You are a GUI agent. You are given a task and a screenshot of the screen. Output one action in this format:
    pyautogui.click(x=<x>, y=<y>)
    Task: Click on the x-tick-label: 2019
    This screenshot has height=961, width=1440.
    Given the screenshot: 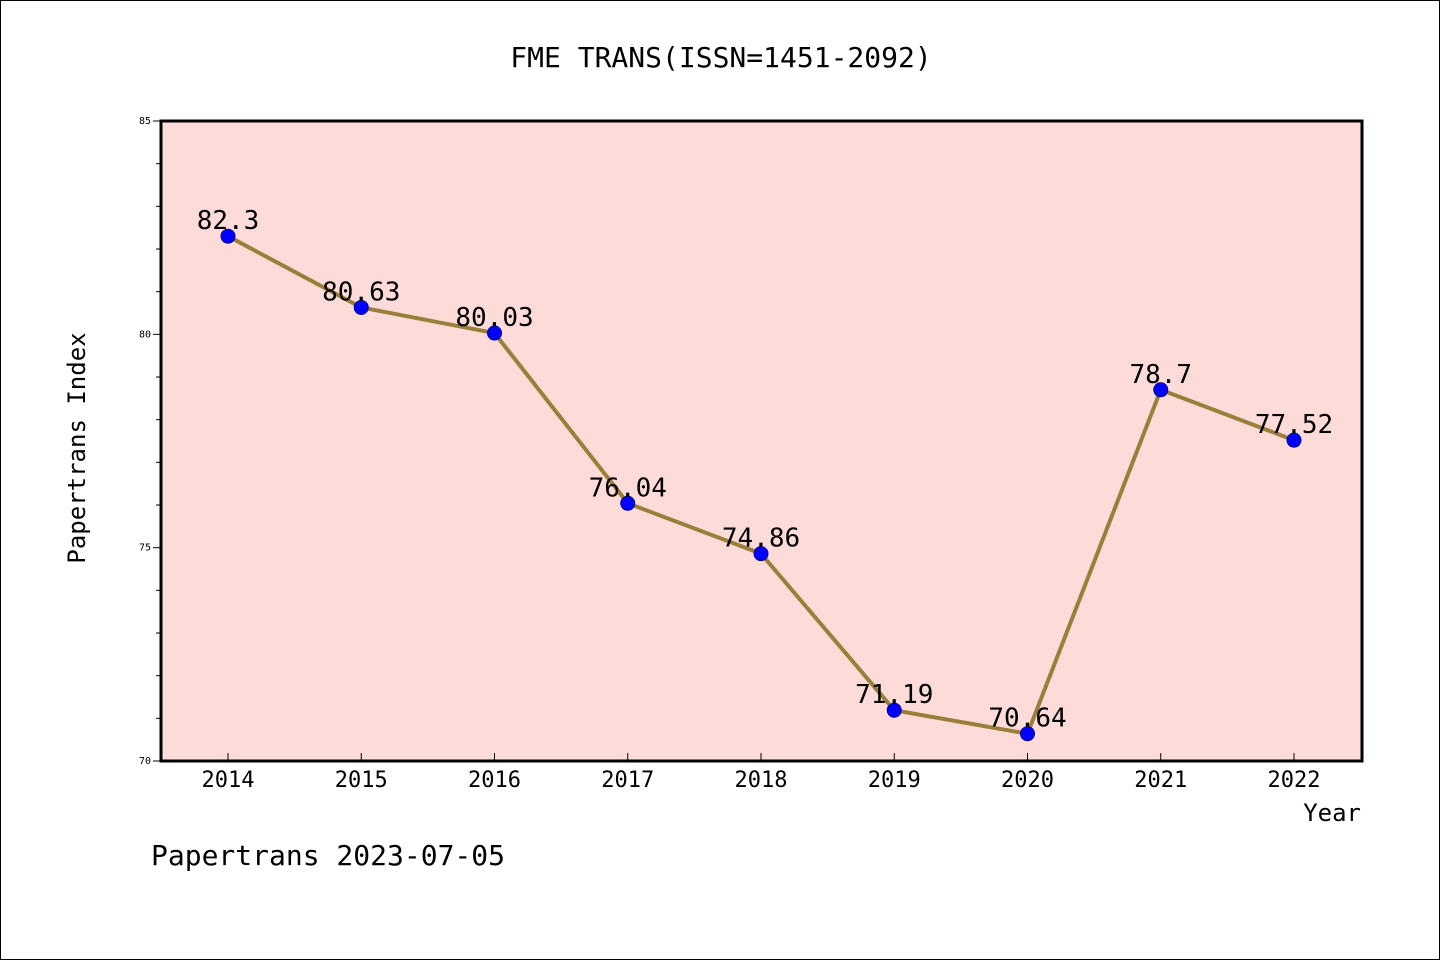 What is the action you would take?
    pyautogui.click(x=894, y=780)
    